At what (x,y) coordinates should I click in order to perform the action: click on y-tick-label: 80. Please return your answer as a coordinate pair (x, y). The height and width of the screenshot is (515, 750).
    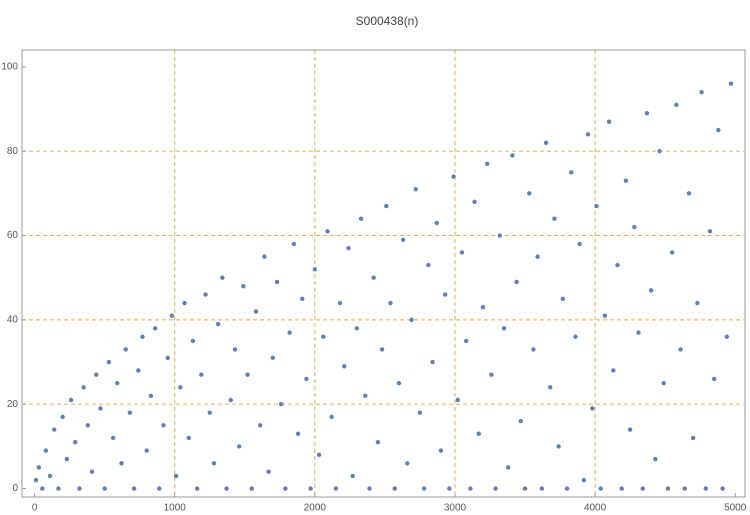
    Looking at the image, I should click on (13, 151).